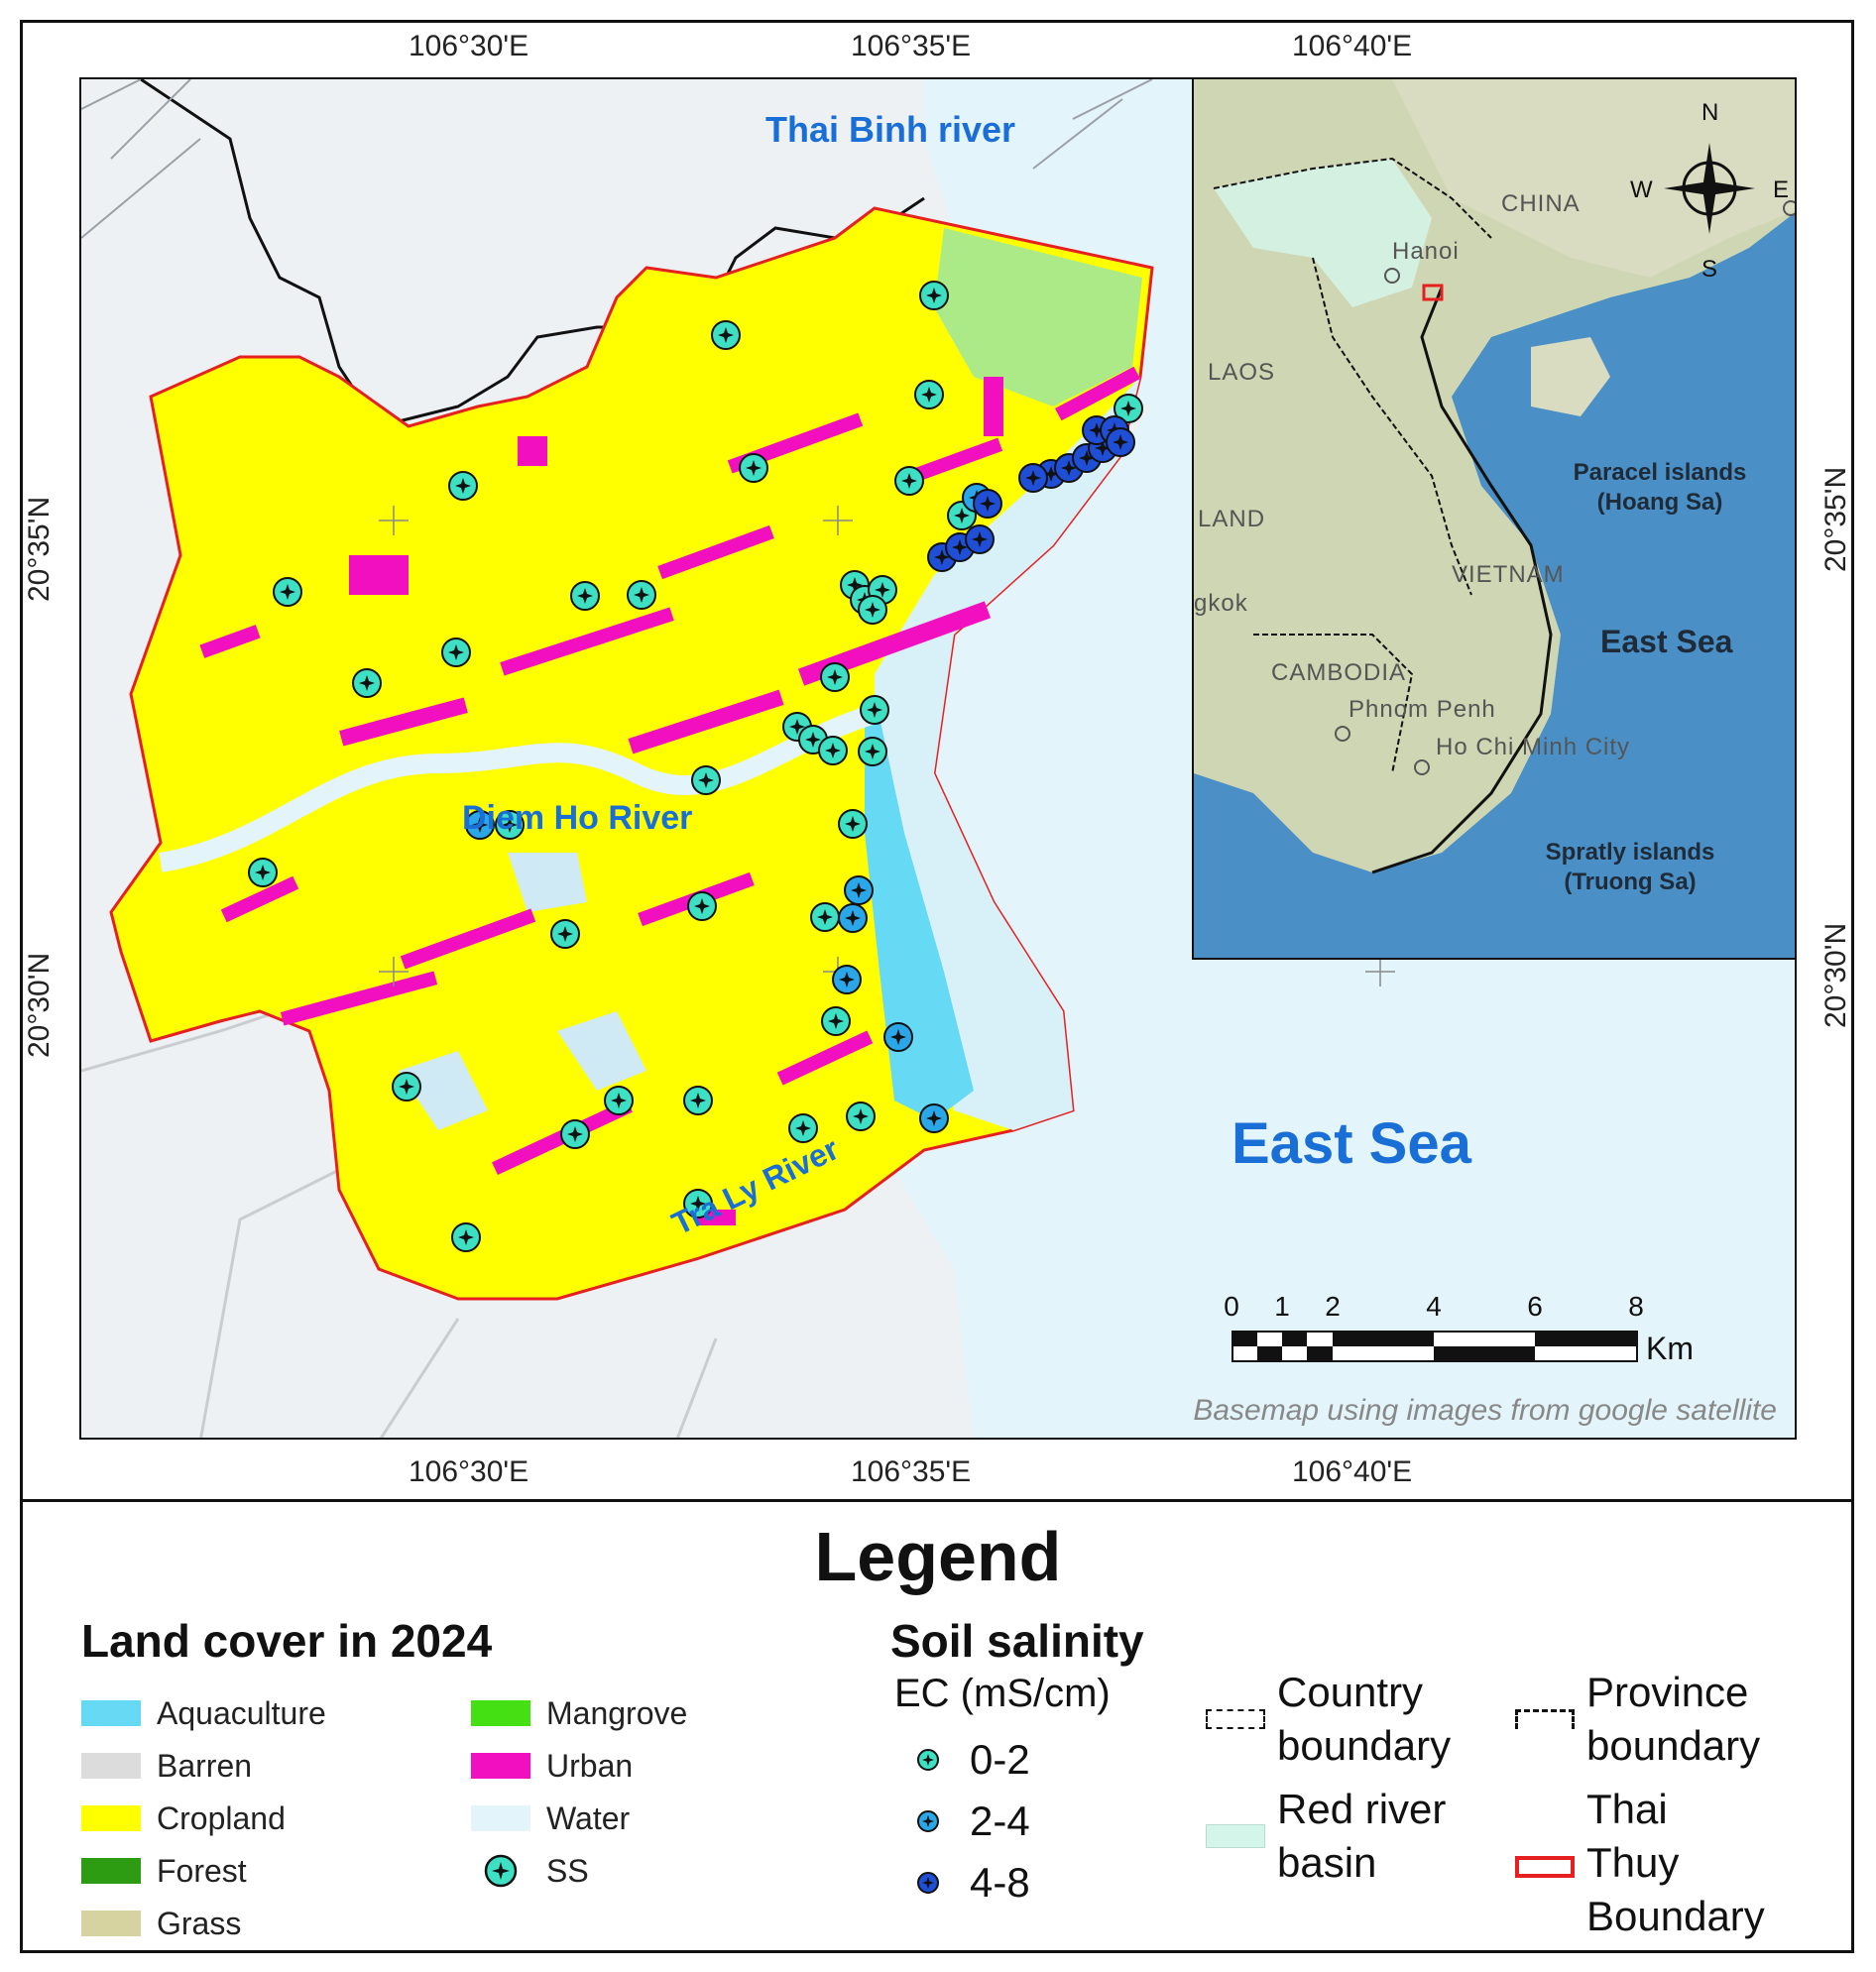  I want to click on legend-title: Legend, so click(938, 1556).